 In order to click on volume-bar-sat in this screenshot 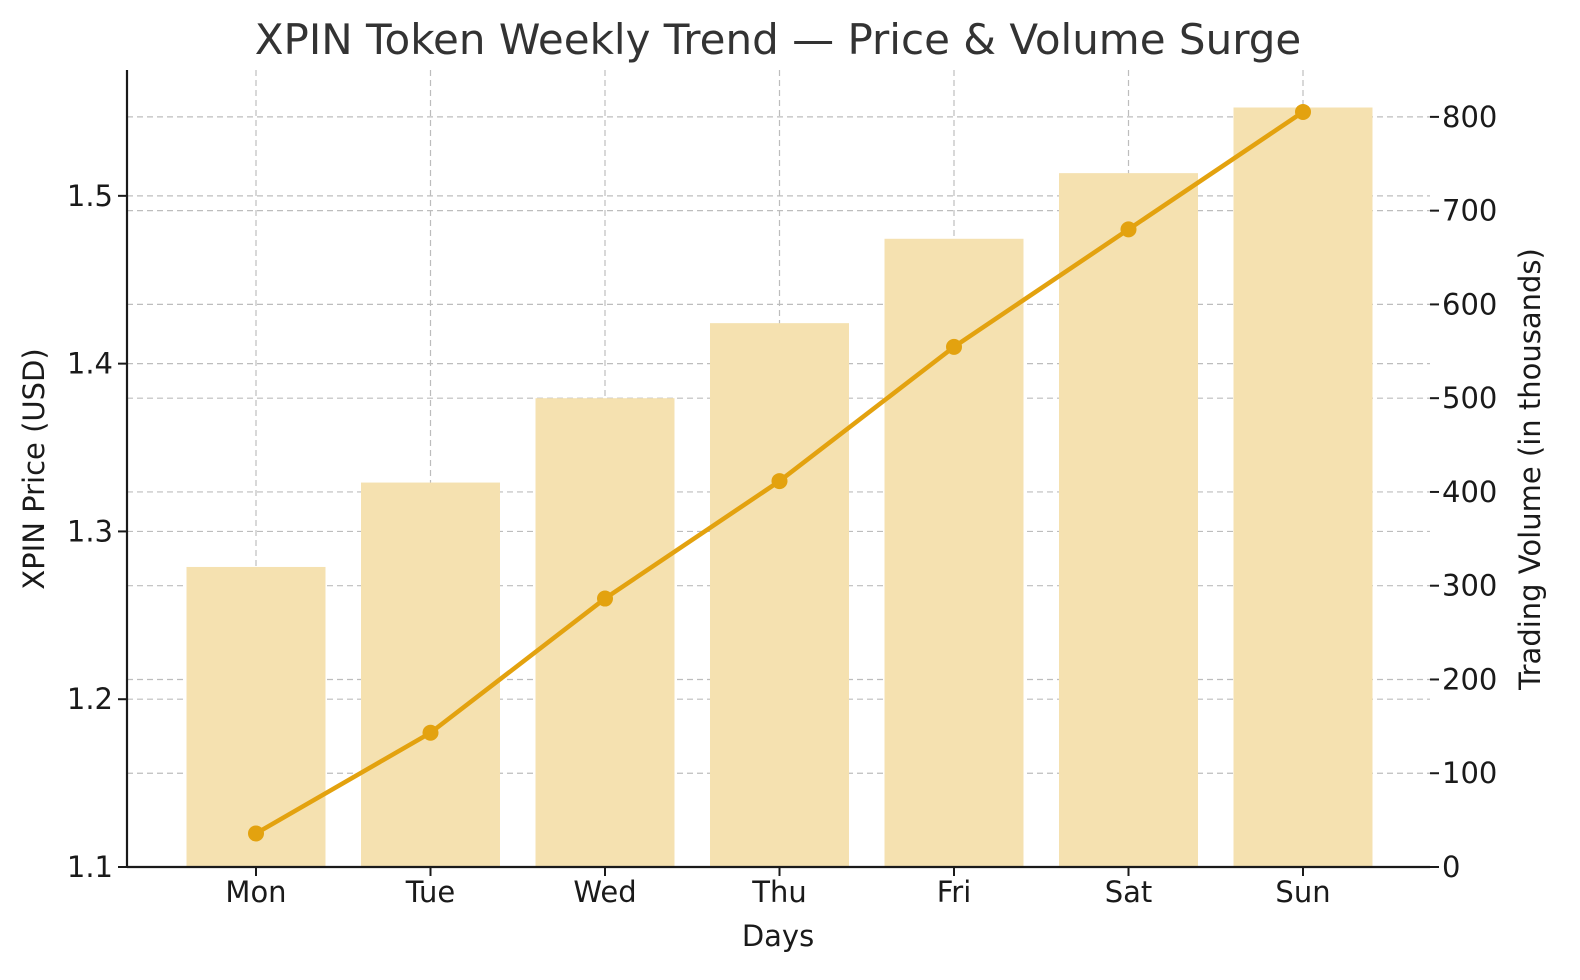, I will do `click(1128, 520)`.